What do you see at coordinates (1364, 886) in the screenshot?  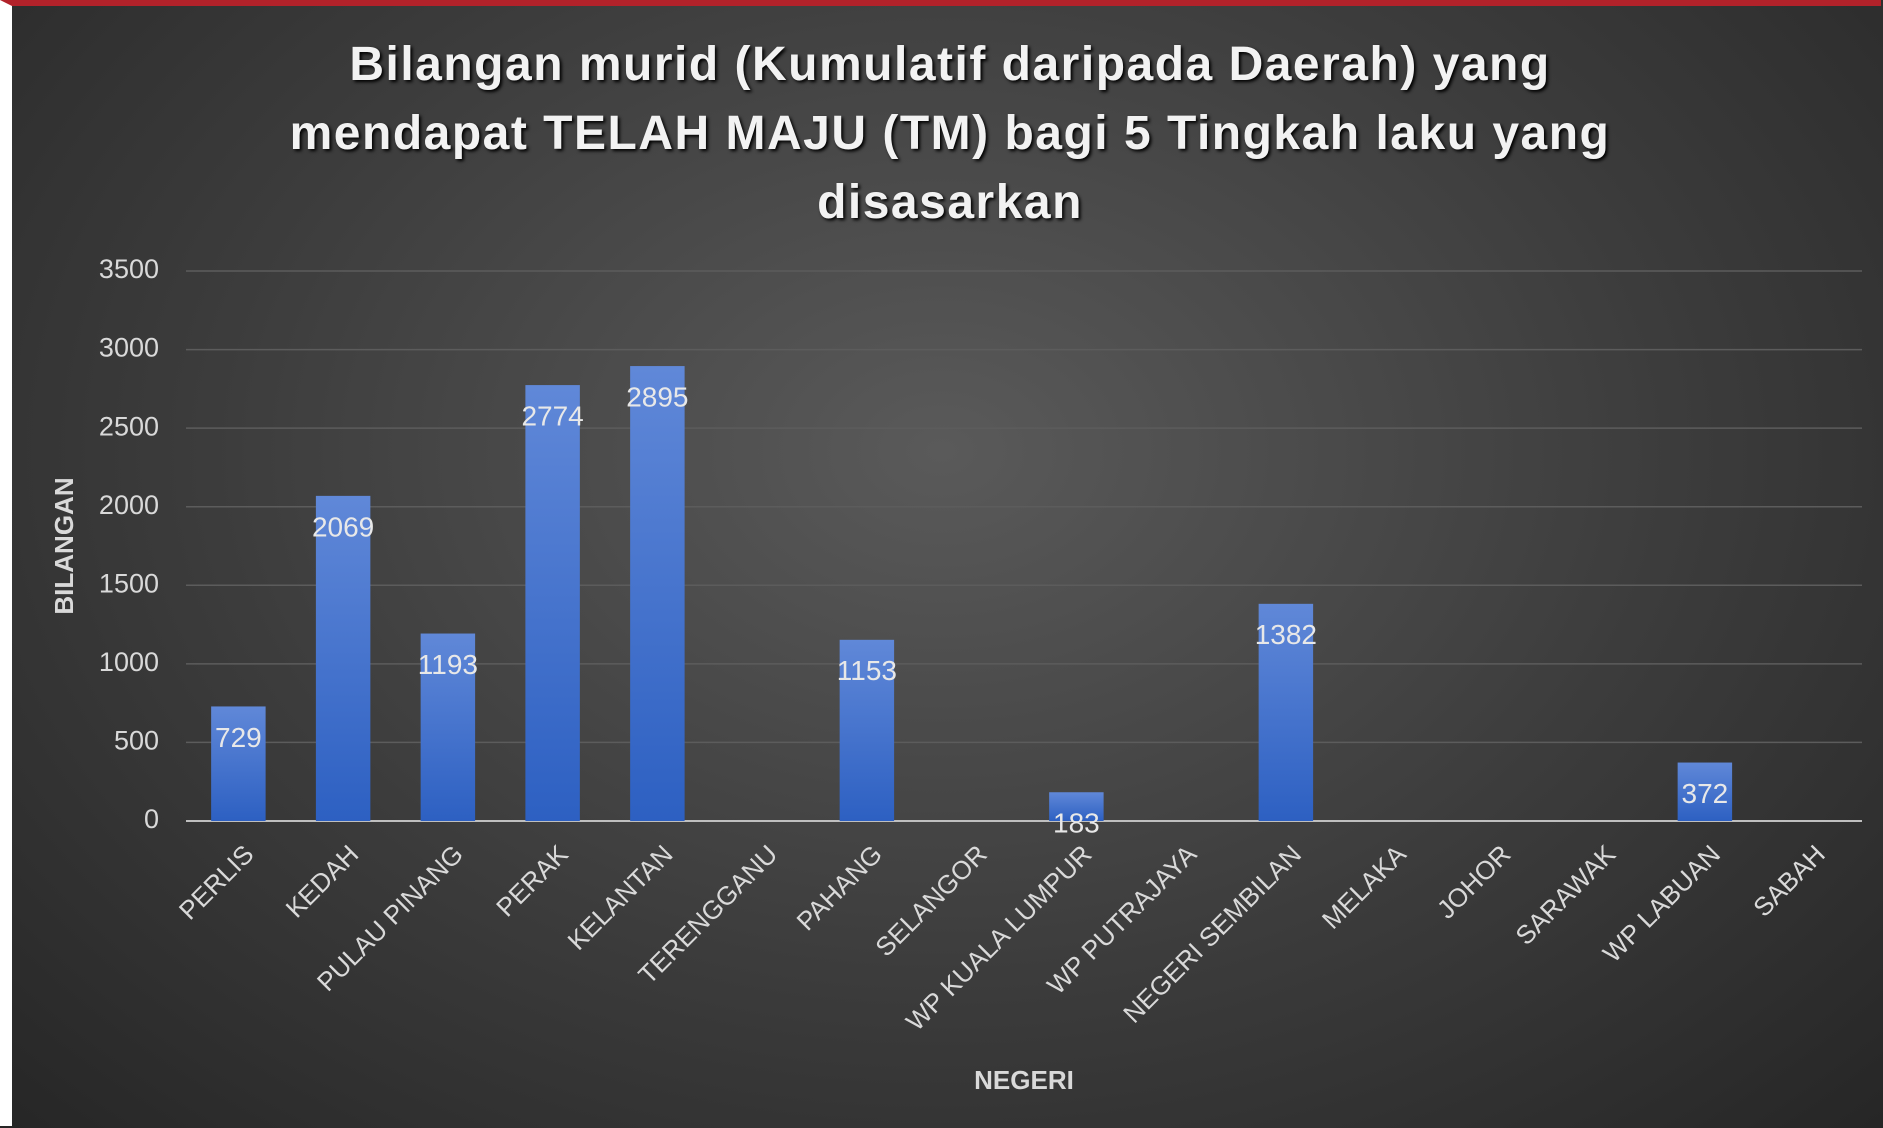 I see `x-tick-label: MELAKA` at bounding box center [1364, 886].